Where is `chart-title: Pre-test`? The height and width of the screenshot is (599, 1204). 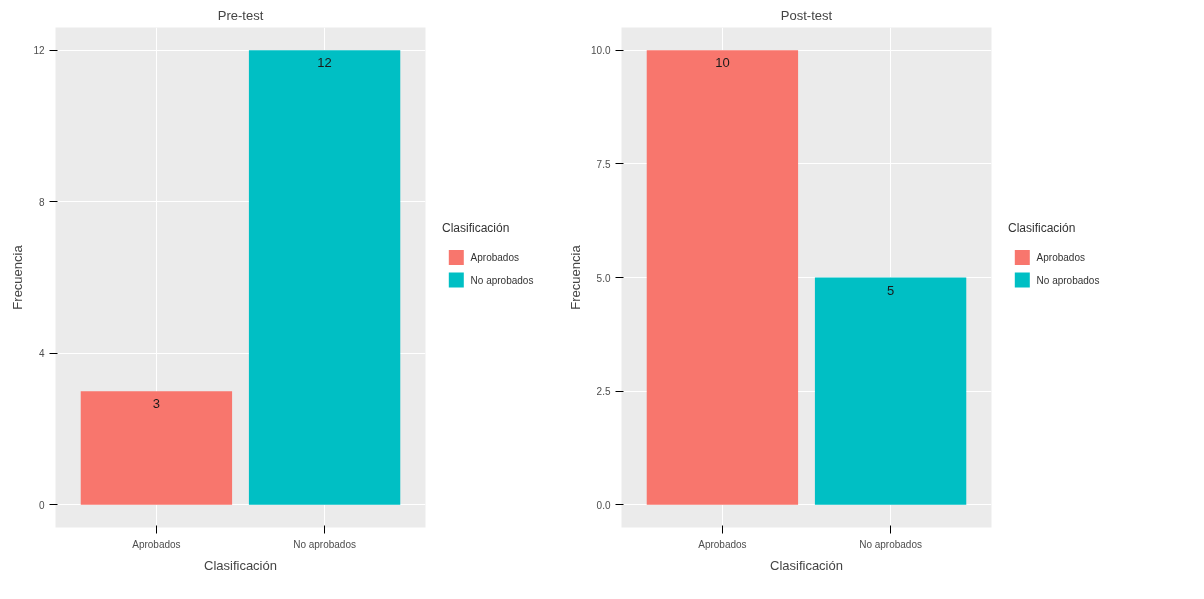
chart-title: Pre-test is located at coordinates (240, 15).